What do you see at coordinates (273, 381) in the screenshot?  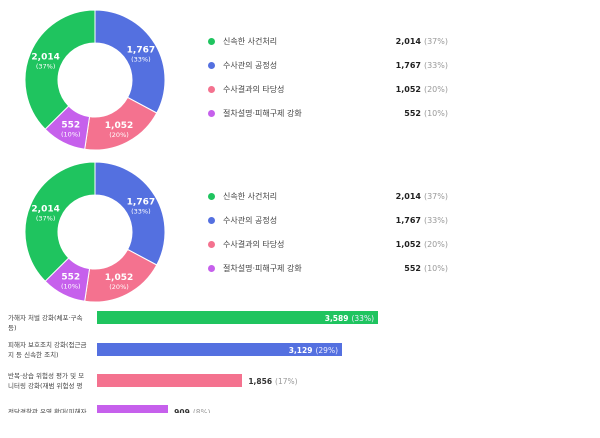 I see `bar-value-label: 1,856 (17%)` at bounding box center [273, 381].